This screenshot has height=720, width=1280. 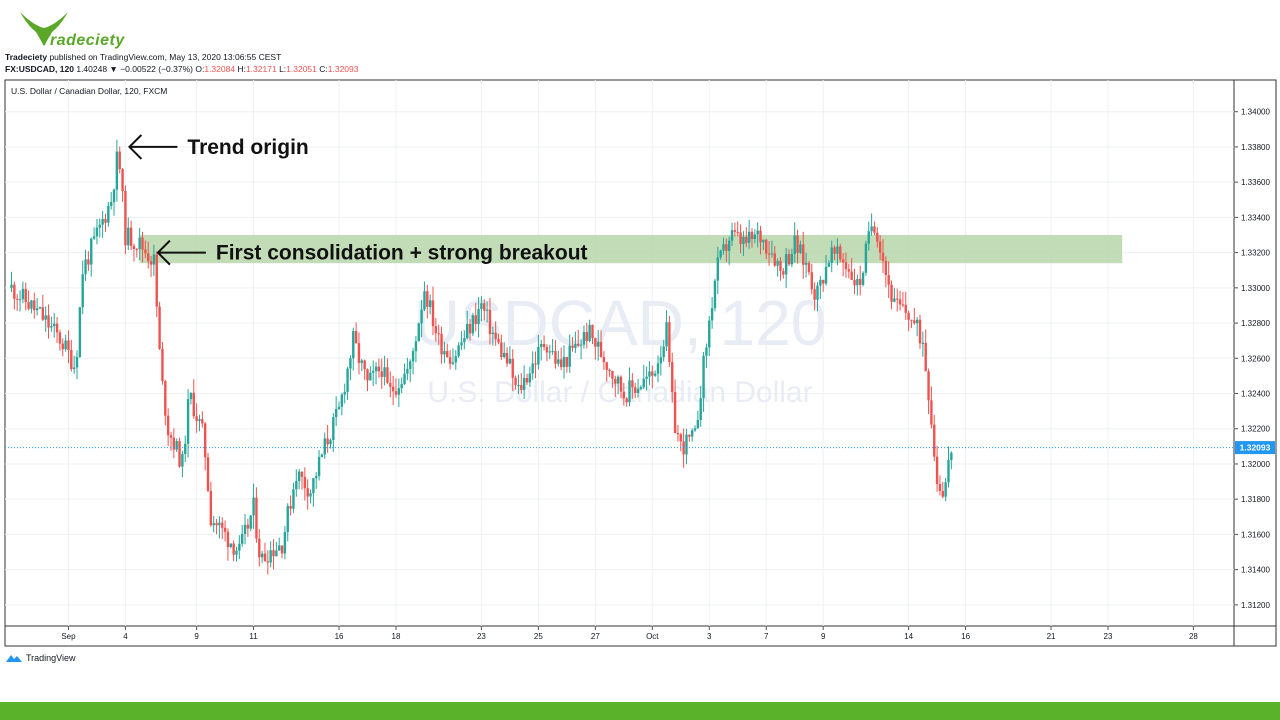 I want to click on last-price-label: 1.32093, so click(x=1255, y=448).